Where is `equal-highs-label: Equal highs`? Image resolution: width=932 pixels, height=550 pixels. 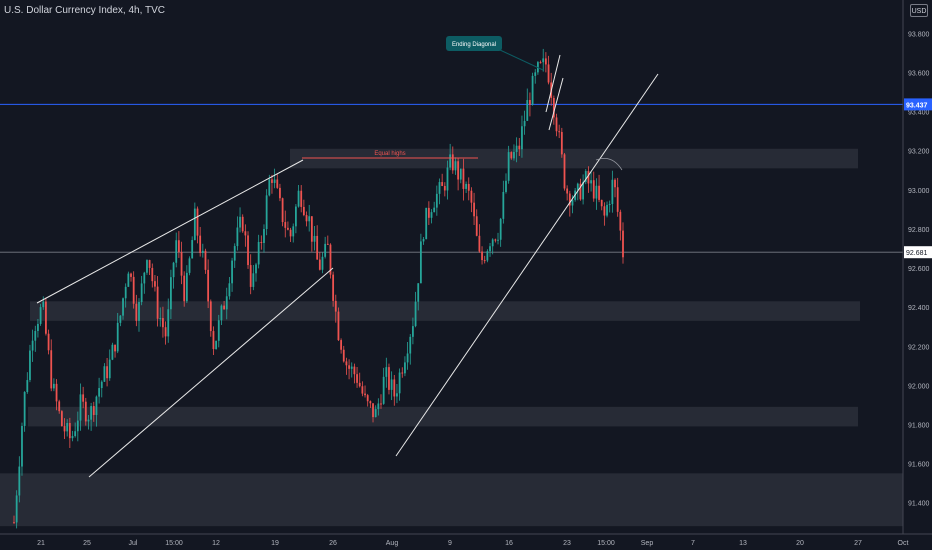 equal-highs-label: Equal highs is located at coordinates (389, 154).